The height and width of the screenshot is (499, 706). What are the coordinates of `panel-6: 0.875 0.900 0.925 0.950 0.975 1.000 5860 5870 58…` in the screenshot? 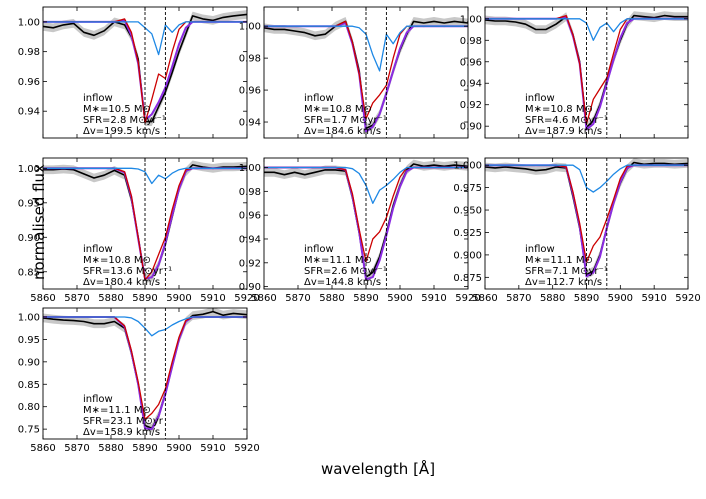 It's located at (577, 230).